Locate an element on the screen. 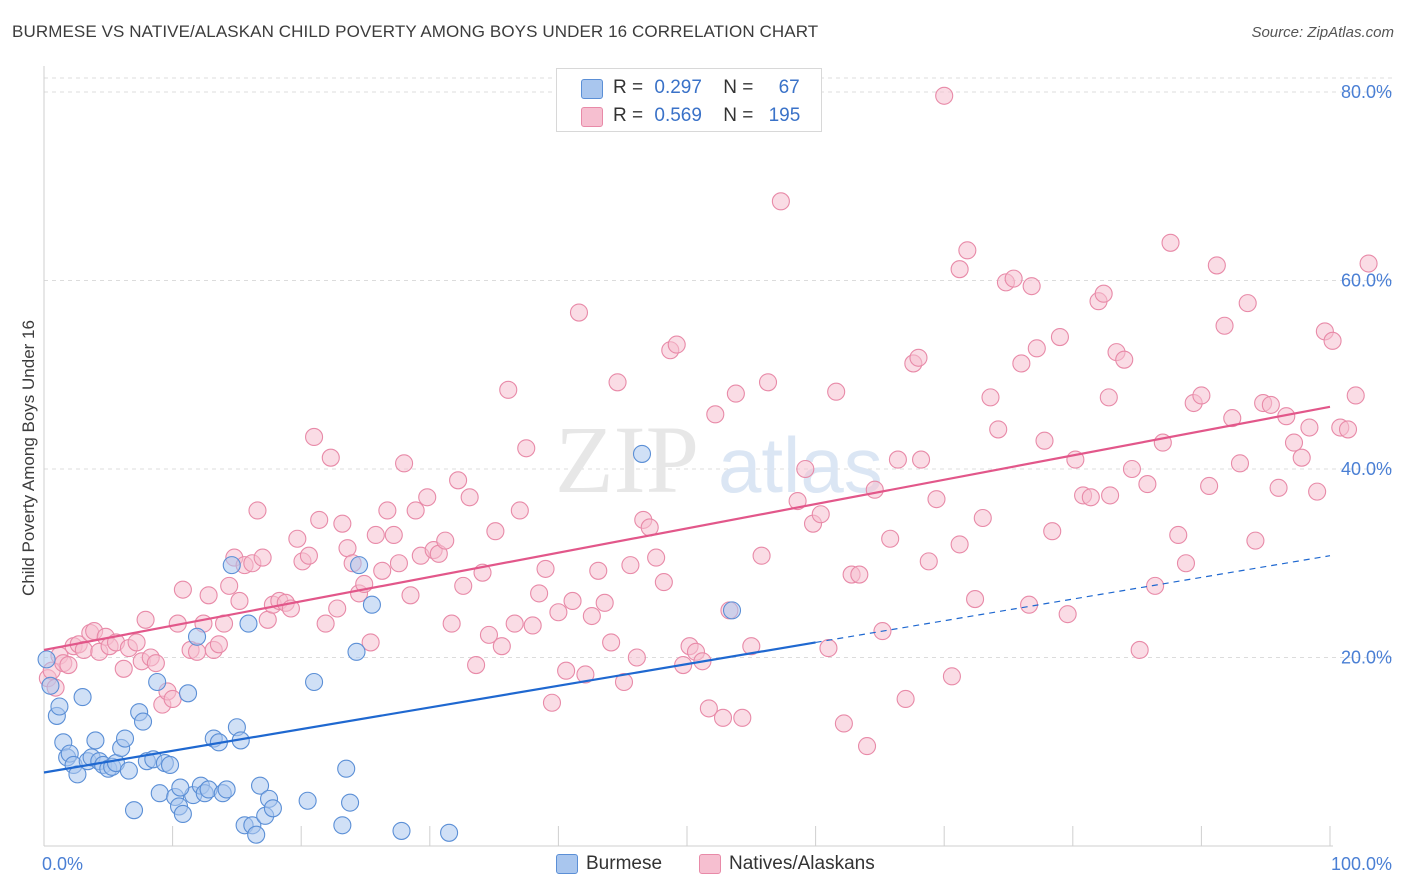 The height and width of the screenshot is (892, 1406). bottom-legend-label: Natives/Alaskans is located at coordinates (802, 863).